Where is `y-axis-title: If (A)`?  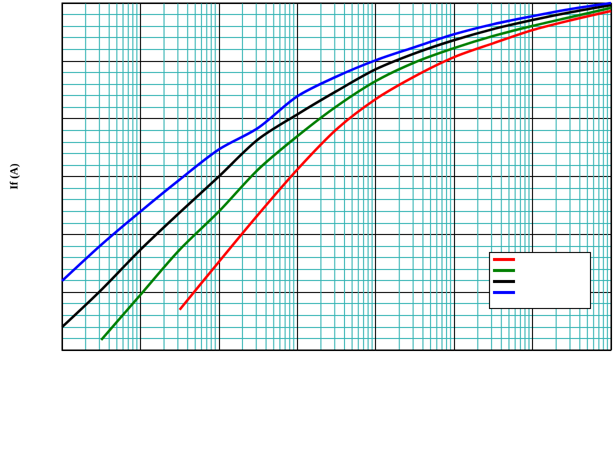 y-axis-title: If (A) is located at coordinates (14, 176).